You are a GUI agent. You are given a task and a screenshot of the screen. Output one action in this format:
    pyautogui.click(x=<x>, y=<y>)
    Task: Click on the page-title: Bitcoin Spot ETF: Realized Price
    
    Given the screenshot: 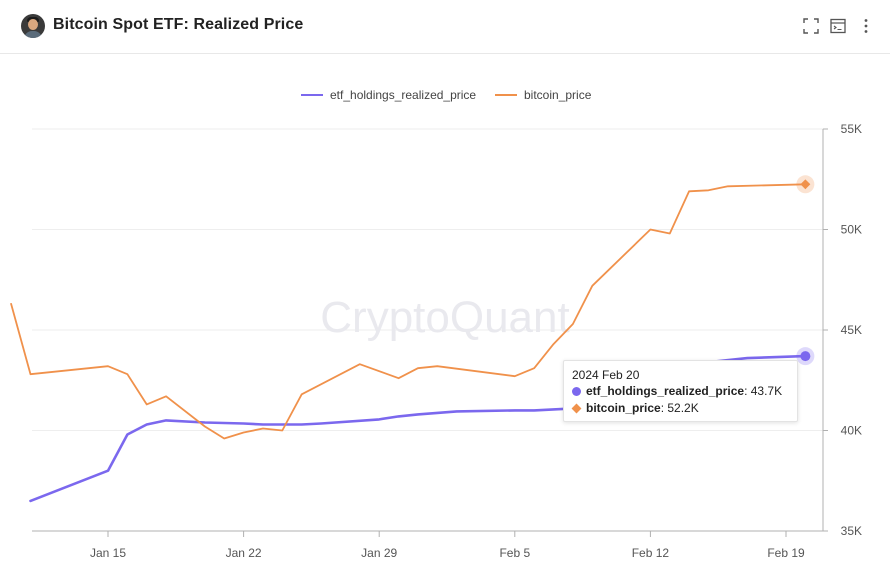 What is the action you would take?
    pyautogui.click(x=178, y=24)
    